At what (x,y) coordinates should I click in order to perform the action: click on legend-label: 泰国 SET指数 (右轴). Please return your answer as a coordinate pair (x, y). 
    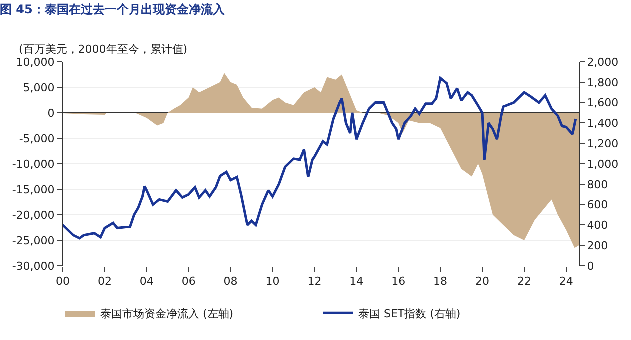
    Looking at the image, I should click on (409, 313).